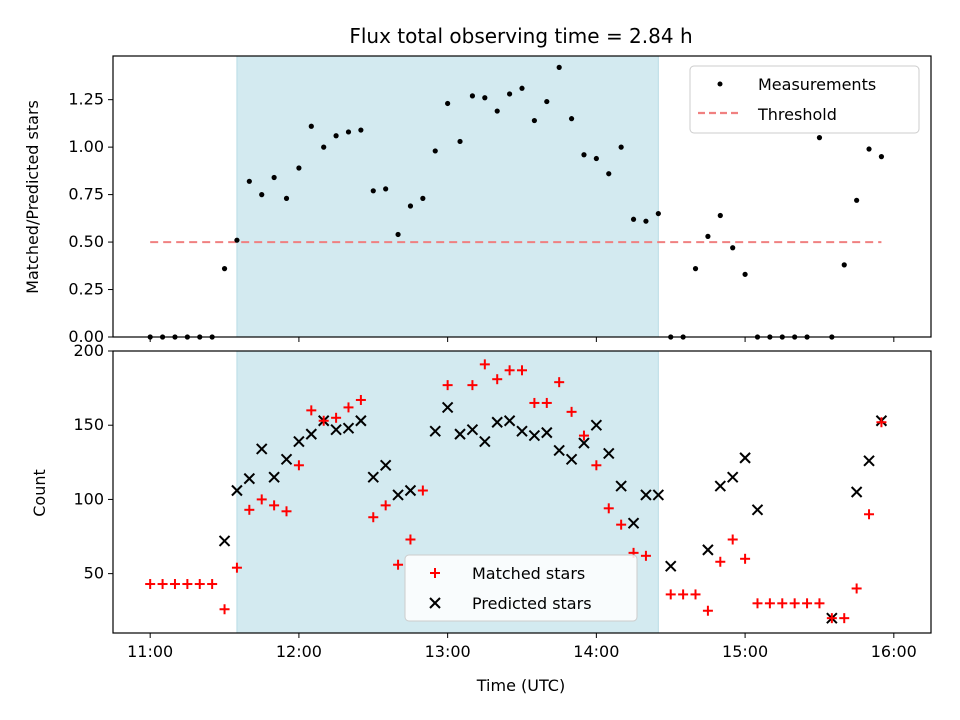 The height and width of the screenshot is (720, 960). Describe the element at coordinates (86, 241) in the screenshot. I see `top-y-tick-label: 0.50` at that location.